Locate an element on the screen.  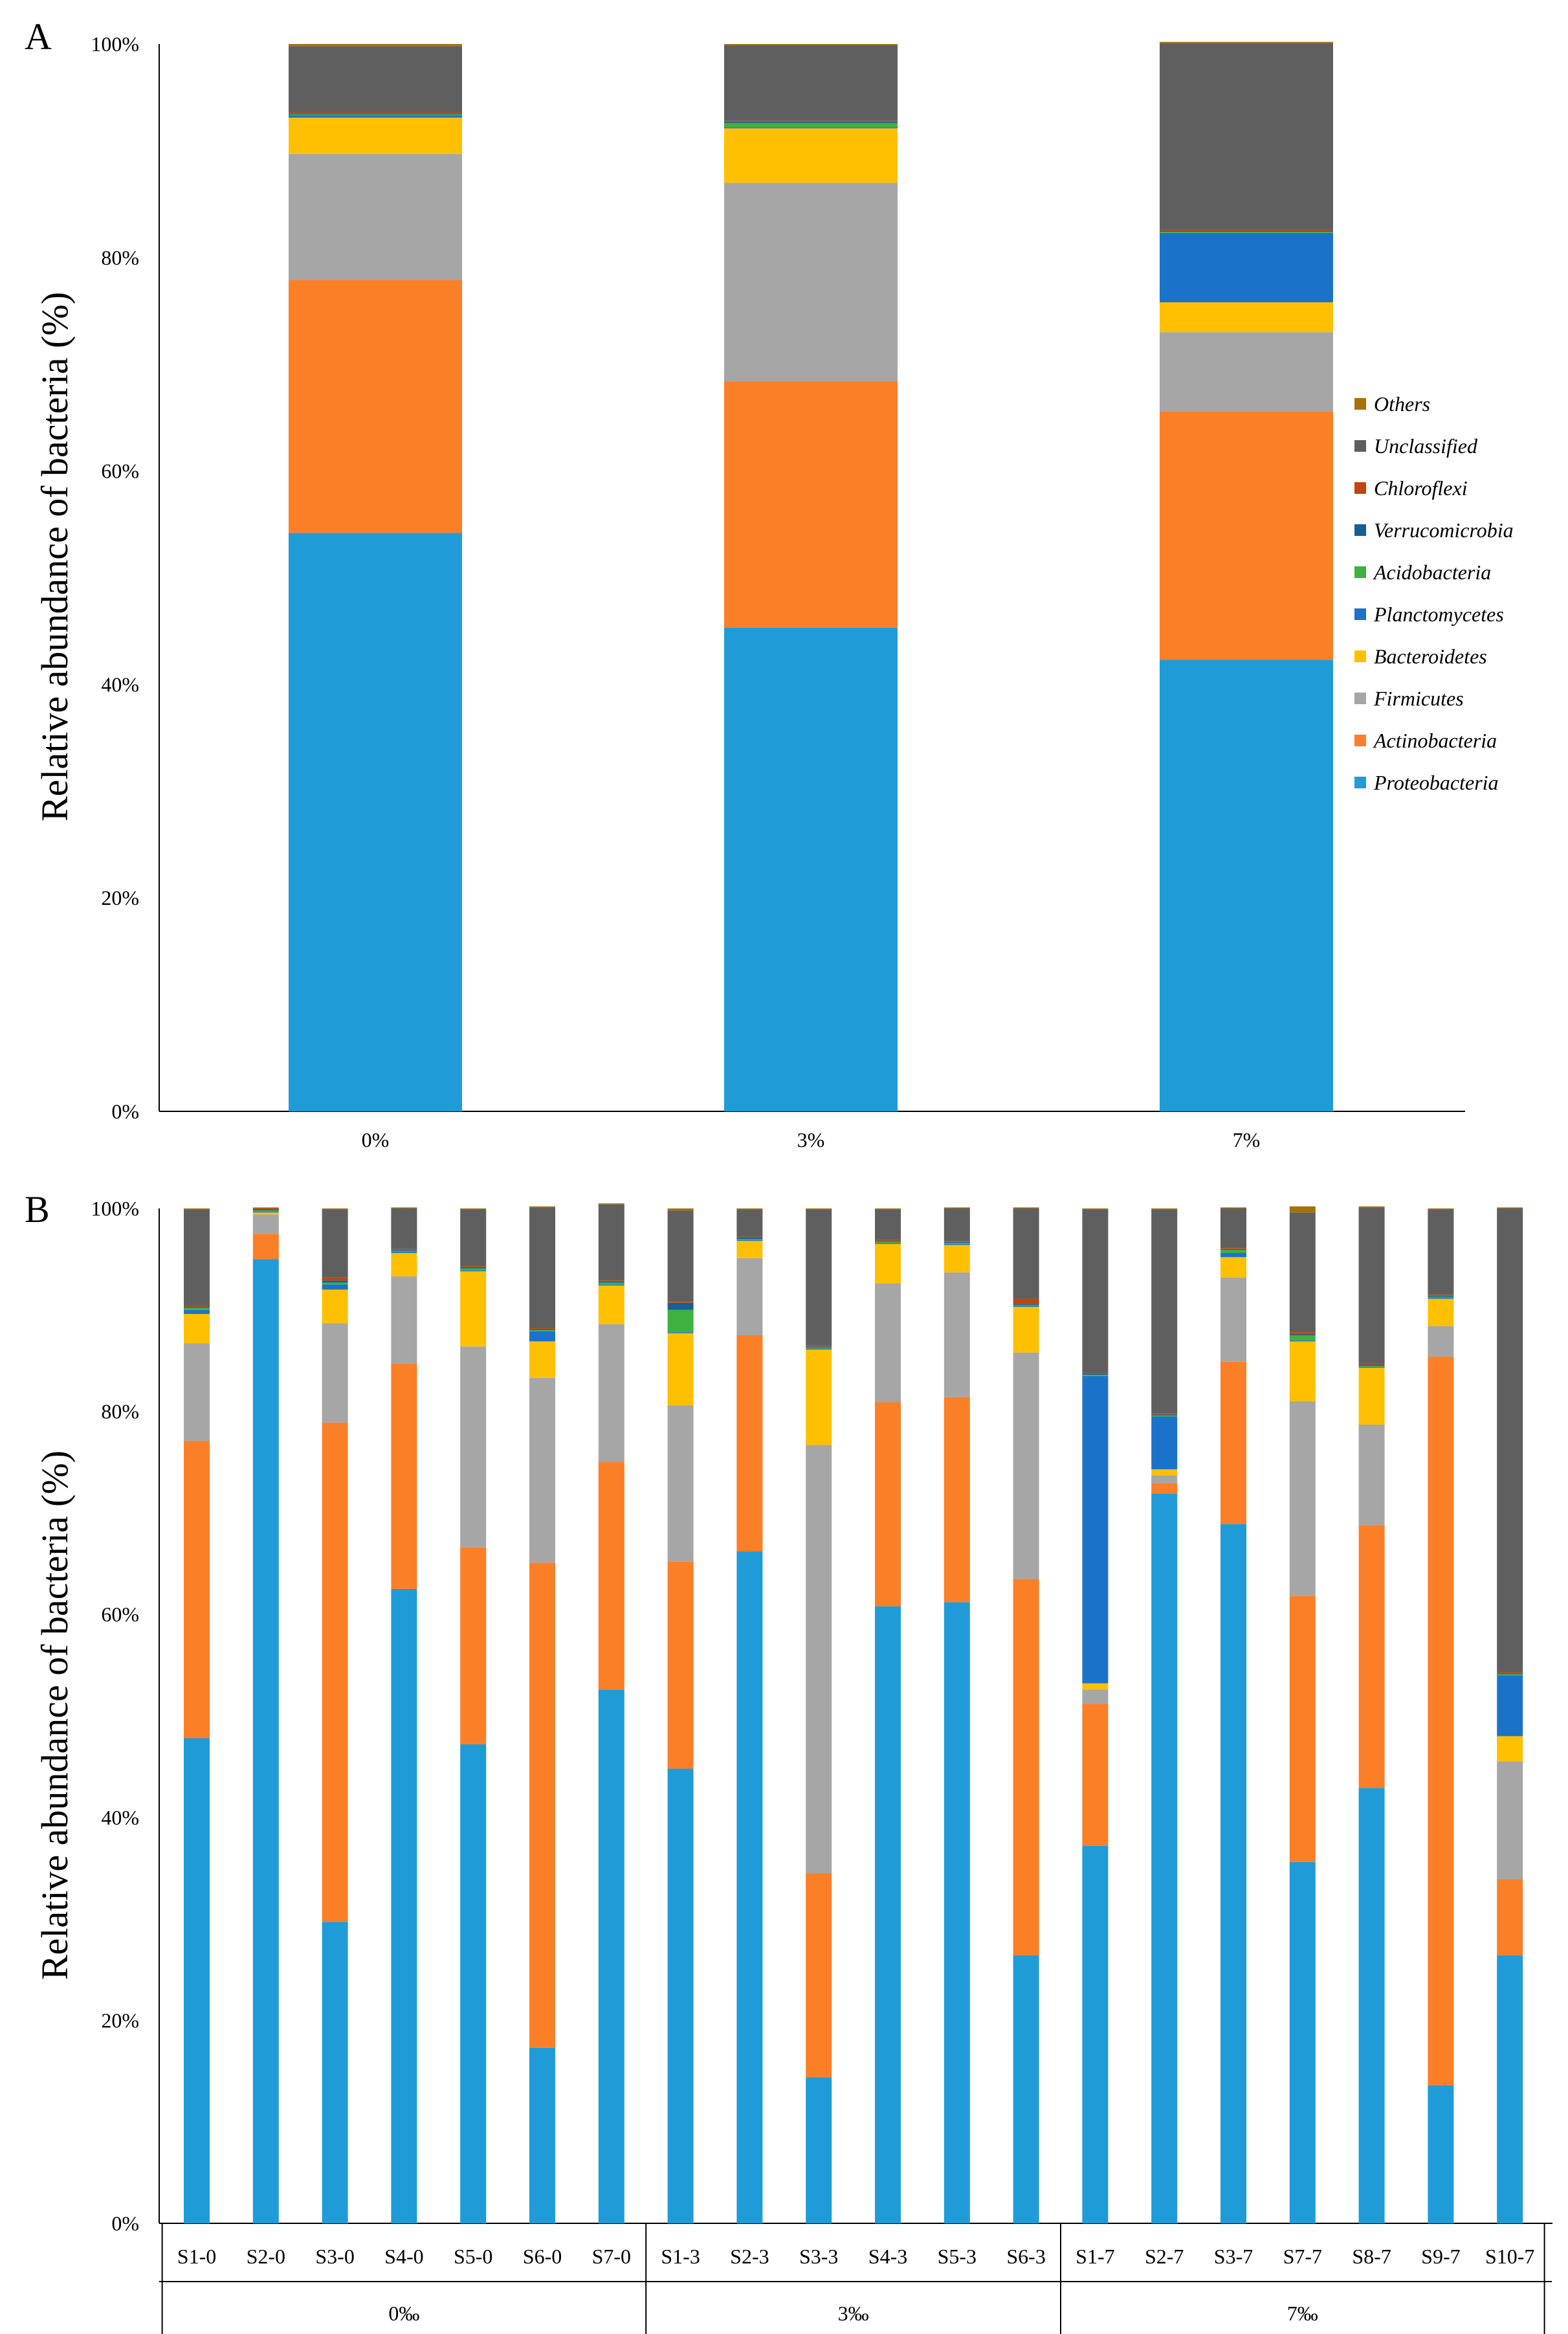
panel-b-x-label: S5-0 is located at coordinates (473, 2256).